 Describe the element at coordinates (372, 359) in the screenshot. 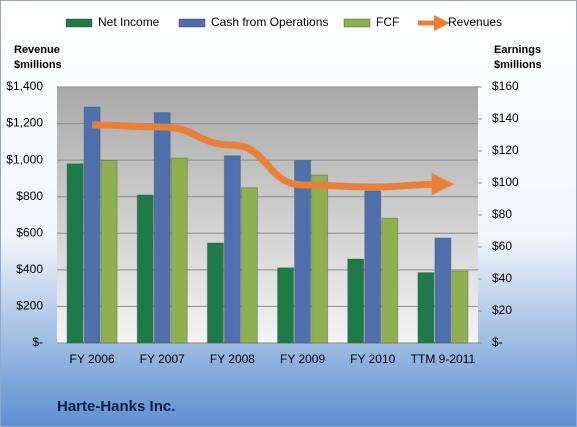

I see `x-tick-label: FY 2010` at that location.